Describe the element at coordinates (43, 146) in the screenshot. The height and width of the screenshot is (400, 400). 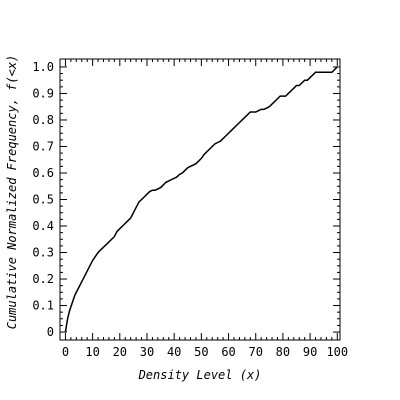
I see `y-tick-label: 0.7` at that location.